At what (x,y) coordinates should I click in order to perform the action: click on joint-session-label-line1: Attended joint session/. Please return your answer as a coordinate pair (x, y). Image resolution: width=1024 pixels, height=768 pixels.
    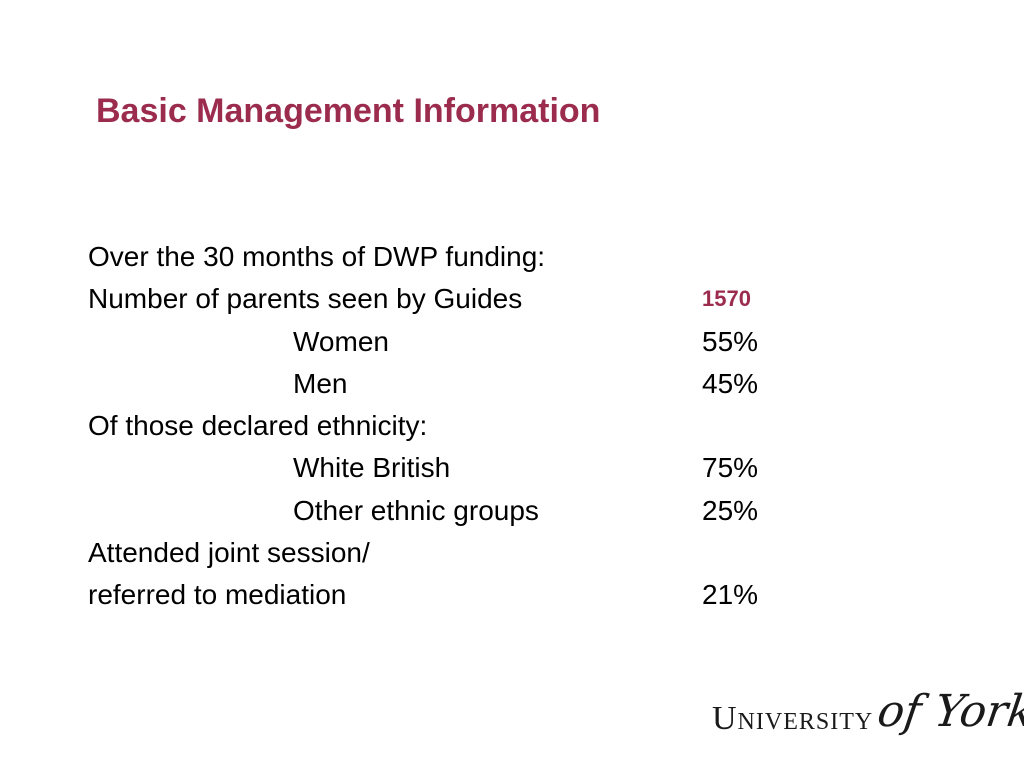
    Looking at the image, I should click on (229, 553).